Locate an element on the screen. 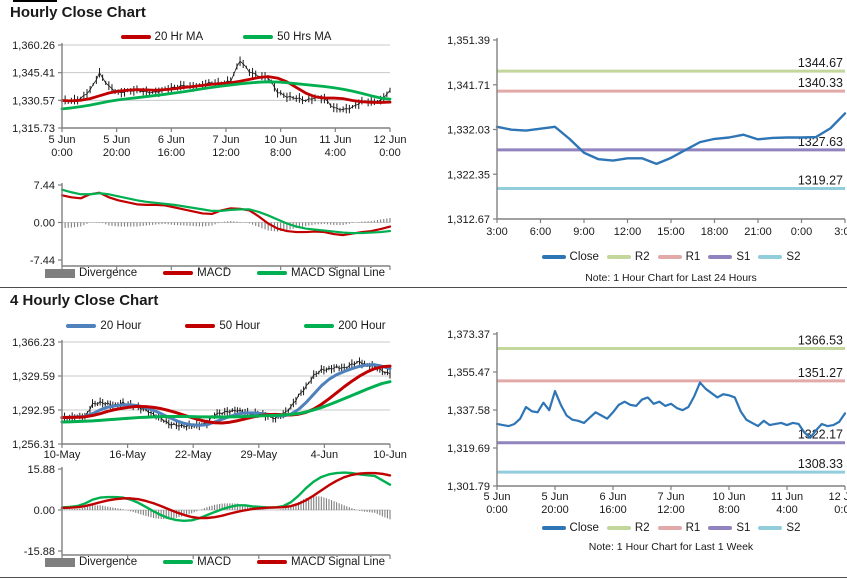 The height and width of the screenshot is (583, 847). legend-item-20-hr-ma: 20 Hr MA is located at coordinates (162, 37).